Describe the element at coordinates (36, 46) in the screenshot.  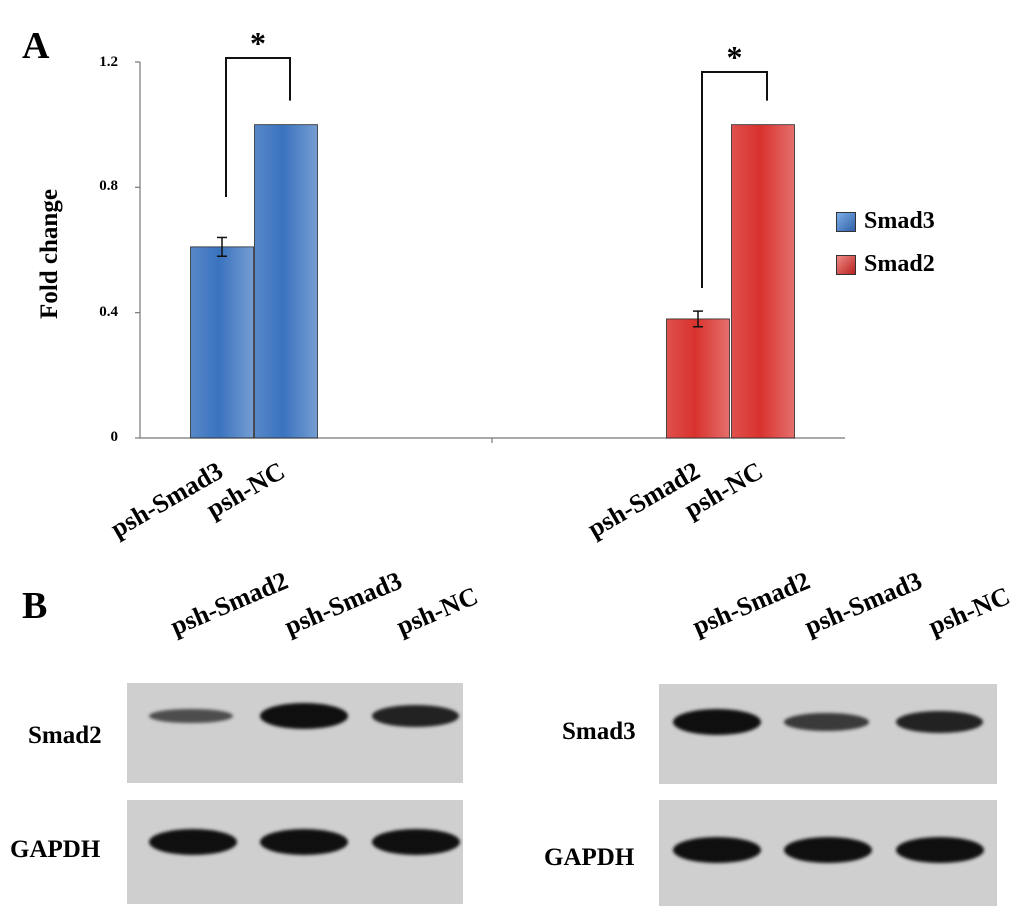
I see `panel-a-label: A` at that location.